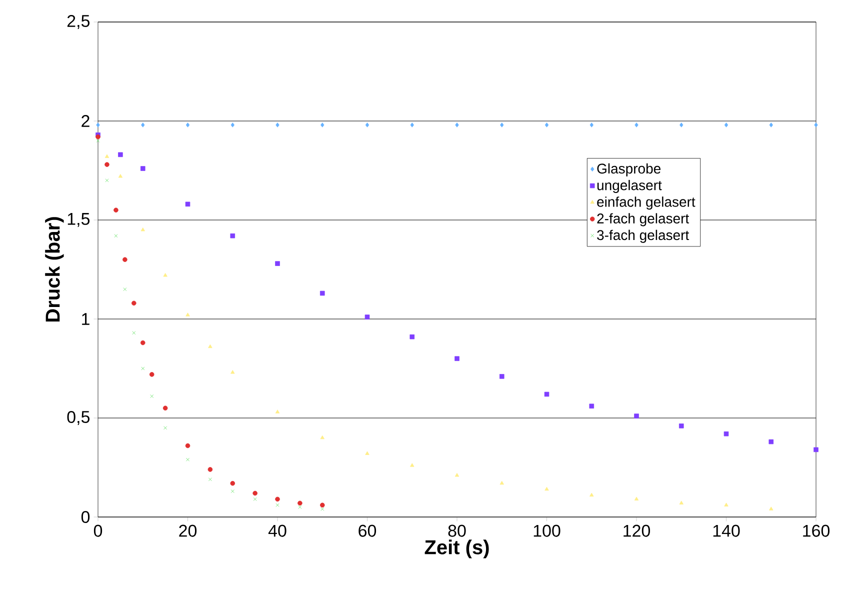  What do you see at coordinates (637, 530) in the screenshot?
I see `x-tick-label: 120` at bounding box center [637, 530].